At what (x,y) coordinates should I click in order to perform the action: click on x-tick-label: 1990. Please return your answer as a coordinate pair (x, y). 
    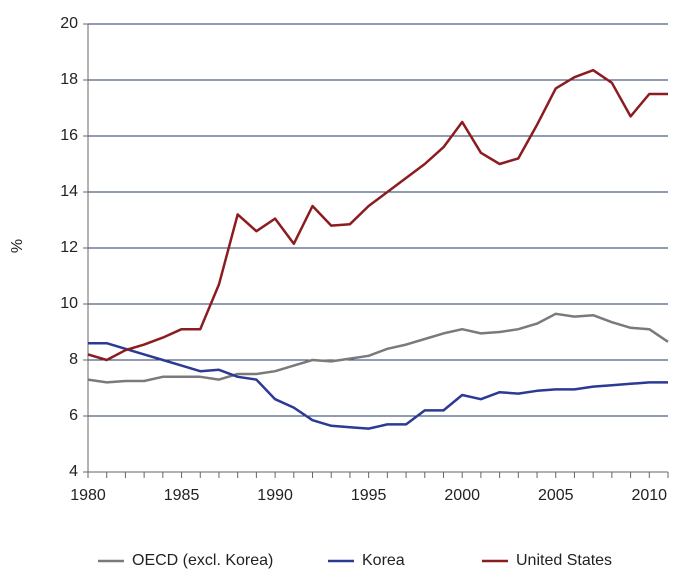
    Looking at the image, I should click on (275, 495).